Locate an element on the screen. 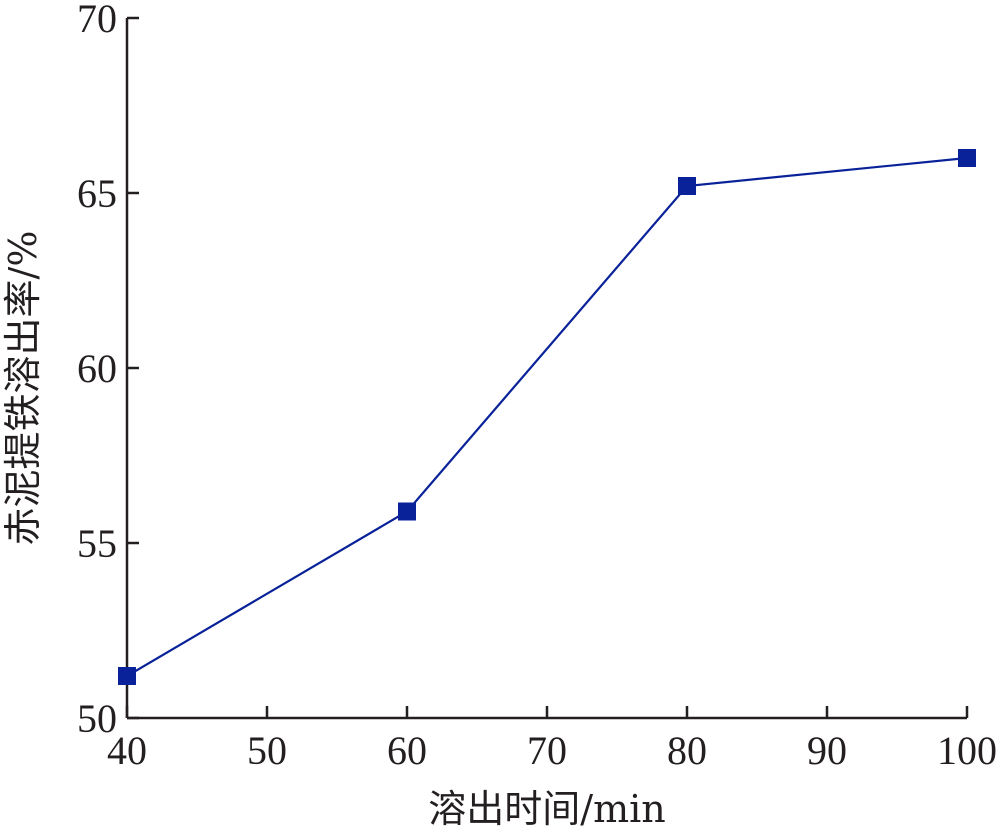 The width and height of the screenshot is (1000, 833). x-tick-label: 90 is located at coordinates (827, 750).